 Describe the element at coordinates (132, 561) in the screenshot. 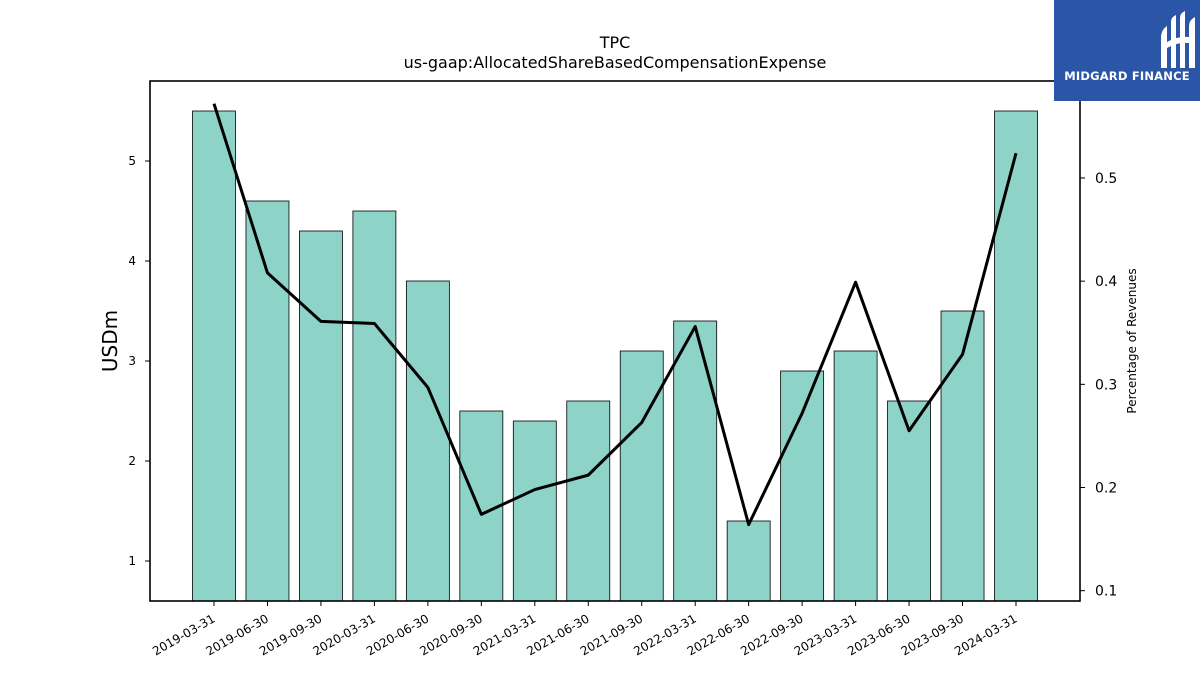

I see `y-tick-label: 1` at that location.